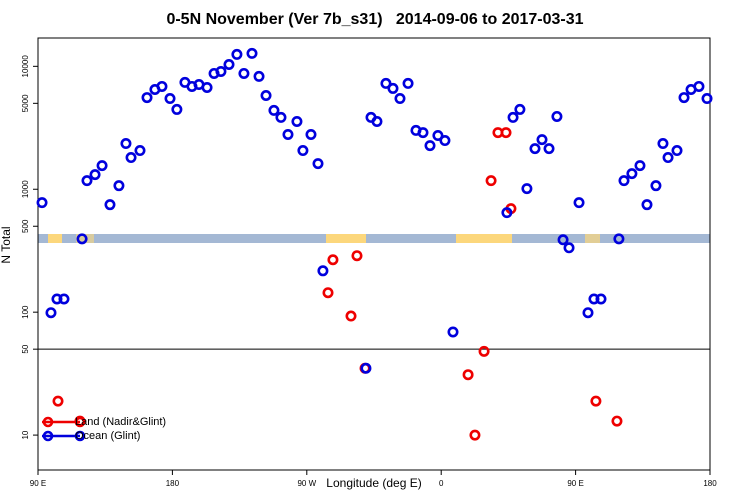 The height and width of the screenshot is (500, 750). I want to click on y-axis-label: N Total, so click(6, 244).